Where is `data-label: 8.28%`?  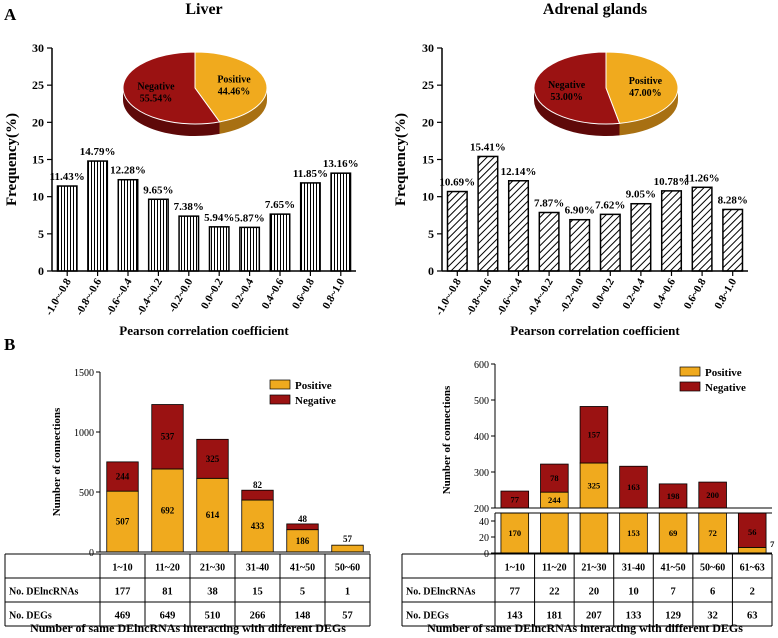 data-label: 8.28% is located at coordinates (733, 200).